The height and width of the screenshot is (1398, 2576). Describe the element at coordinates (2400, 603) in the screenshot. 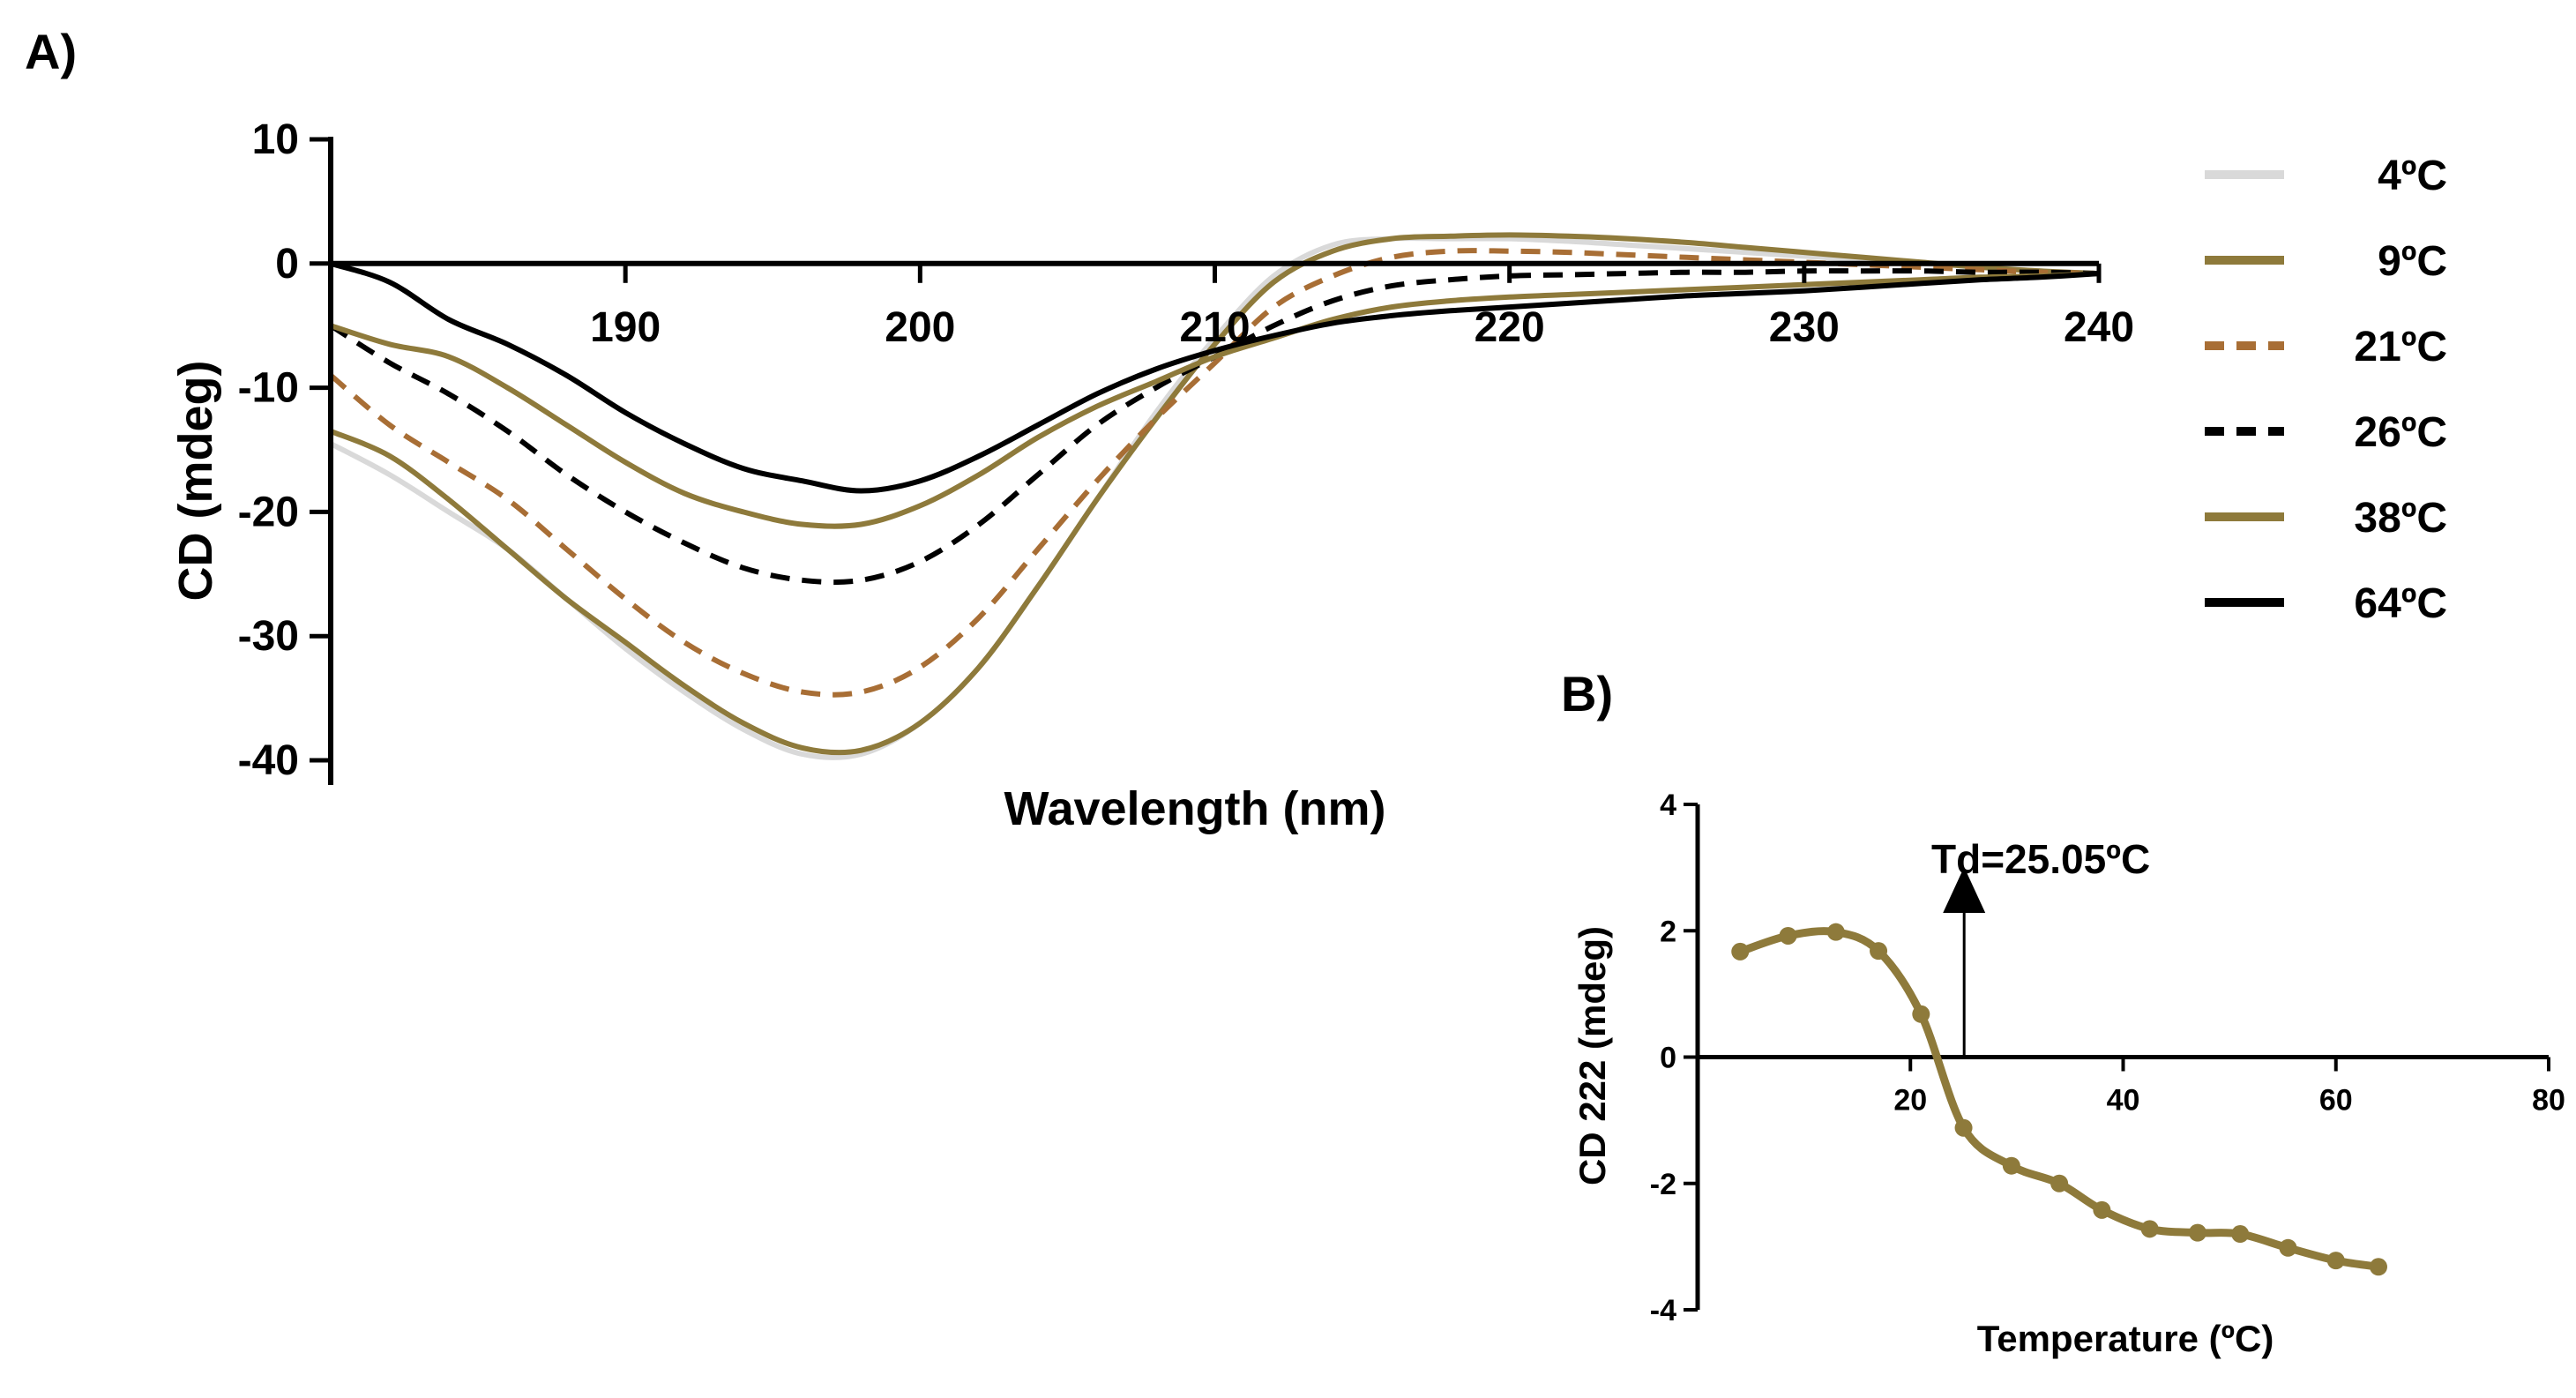

I see `legend-label: 64ºC` at that location.